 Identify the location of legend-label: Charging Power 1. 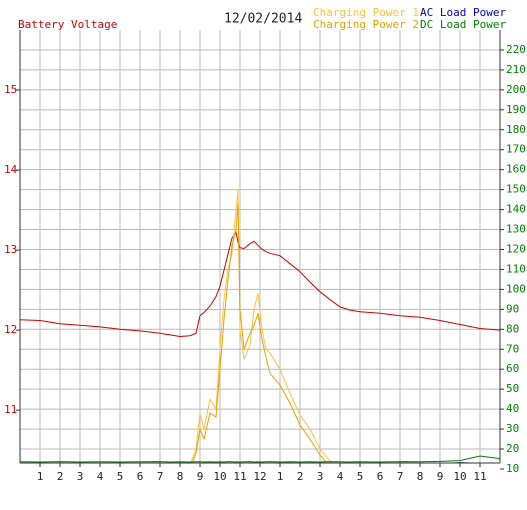
(366, 12).